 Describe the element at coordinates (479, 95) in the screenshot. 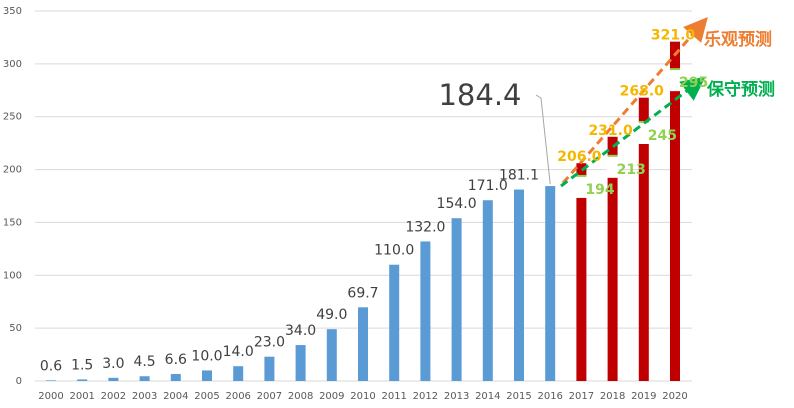

I see `value-label-callout: 184.4` at that location.